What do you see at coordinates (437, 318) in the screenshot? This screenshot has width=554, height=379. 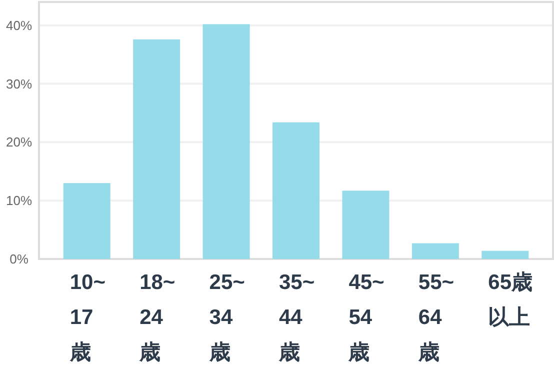 I see `x-tick-label: 55~ 64 歳` at bounding box center [437, 318].